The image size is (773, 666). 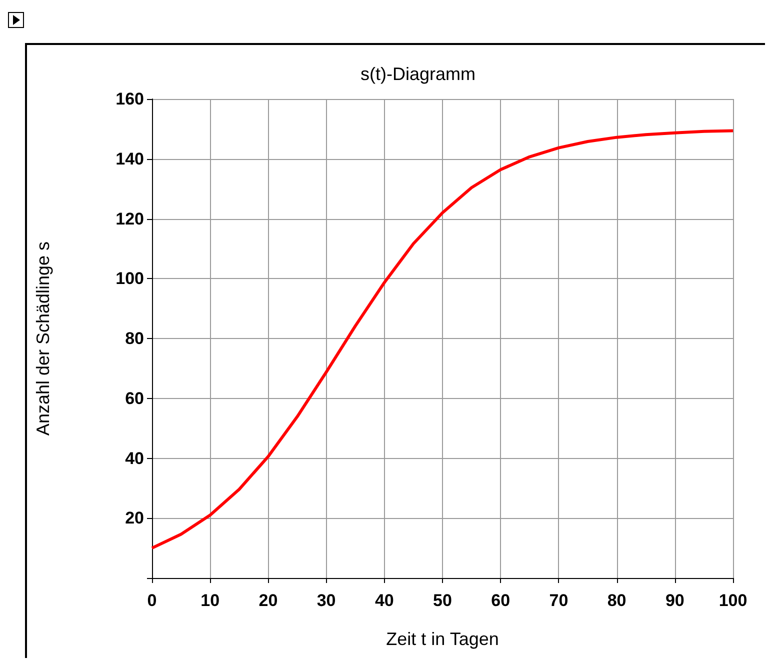 What do you see at coordinates (418, 74) in the screenshot?
I see `chart-title: s(t)-Diagramm` at bounding box center [418, 74].